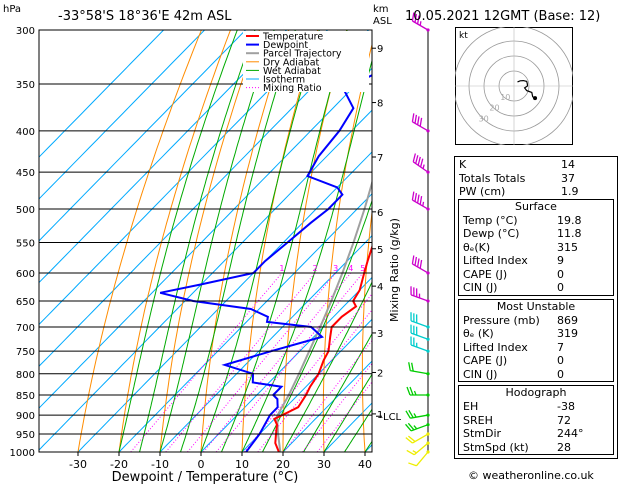 This screenshot has height=486, width=629. Describe the element at coordinates (292, 88) in the screenshot. I see `legend-label: Mixing Ratio` at that location.